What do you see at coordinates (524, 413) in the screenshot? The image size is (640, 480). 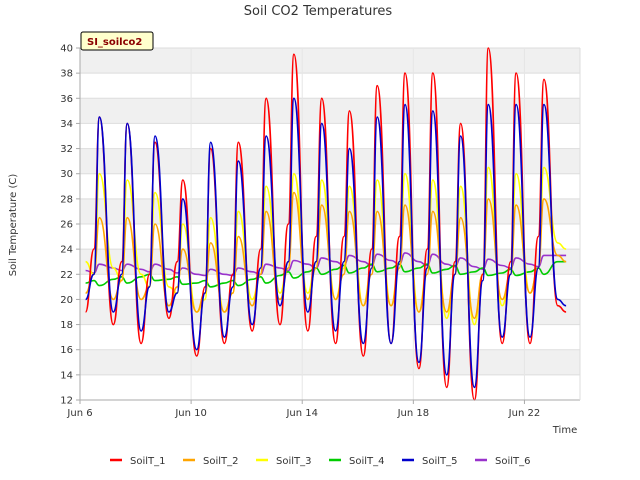 I see `x-tick-label: Jun 22` at bounding box center [524, 413].